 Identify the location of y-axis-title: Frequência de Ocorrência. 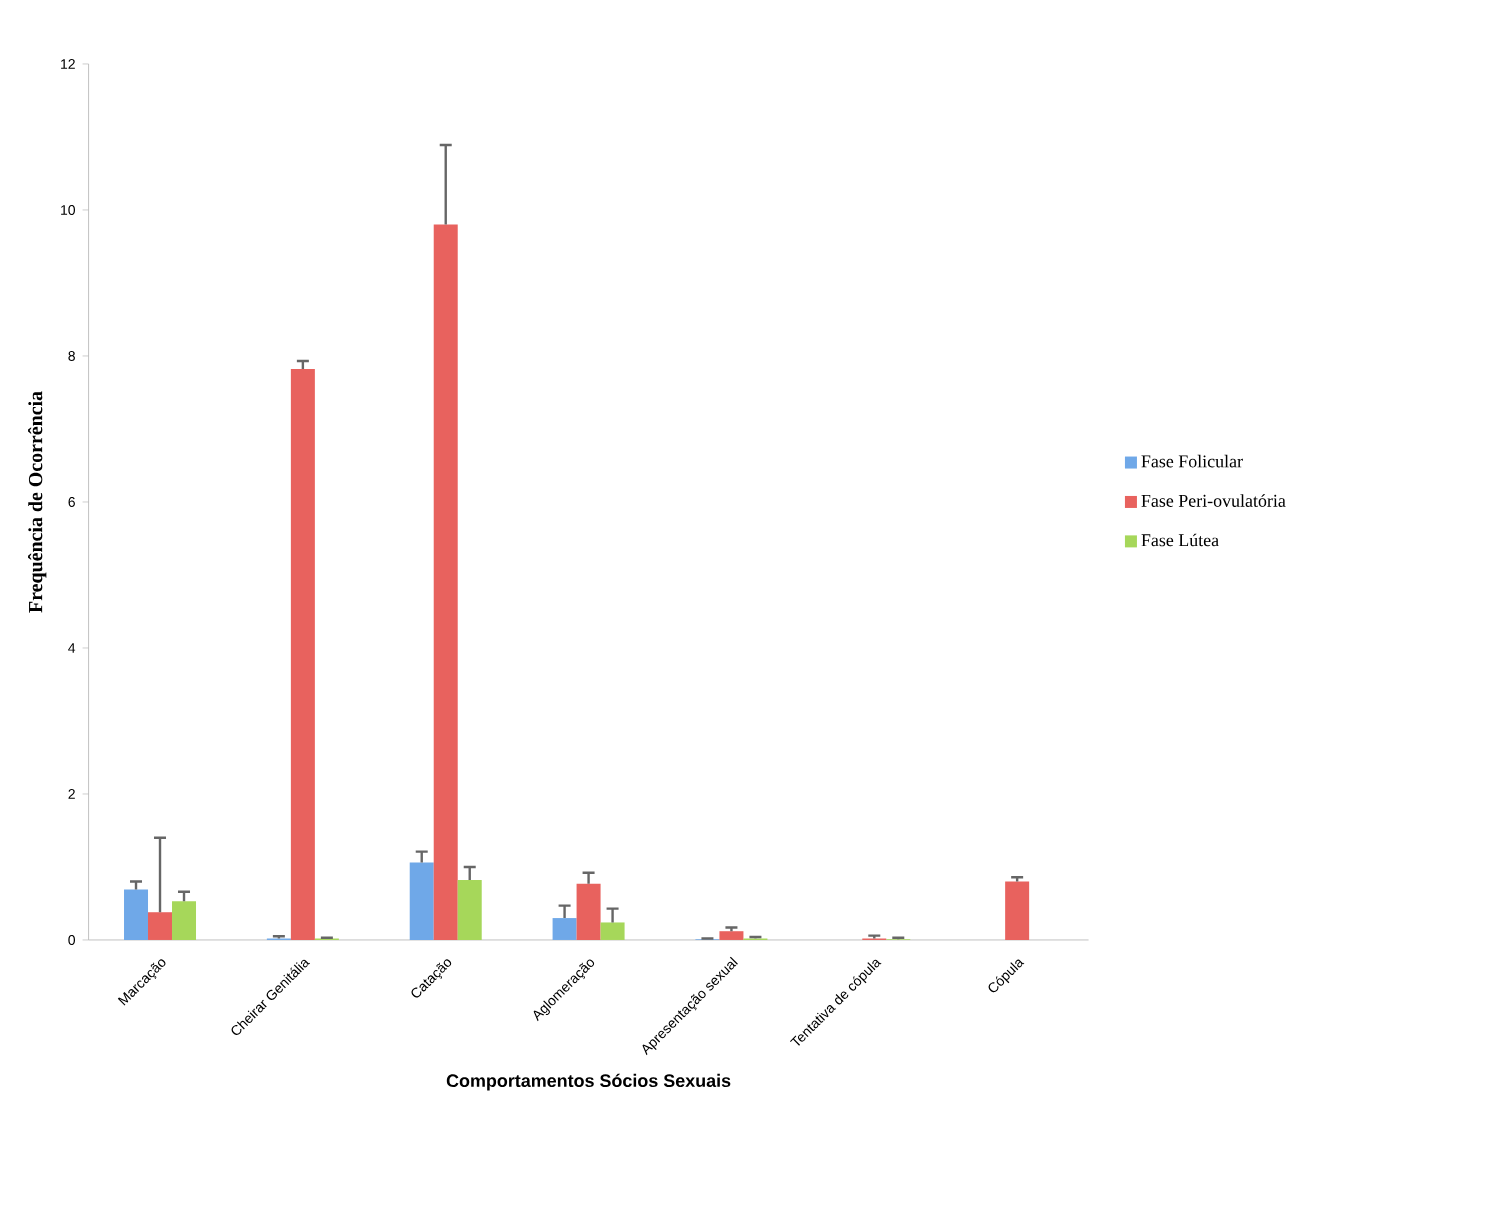
(37, 502).